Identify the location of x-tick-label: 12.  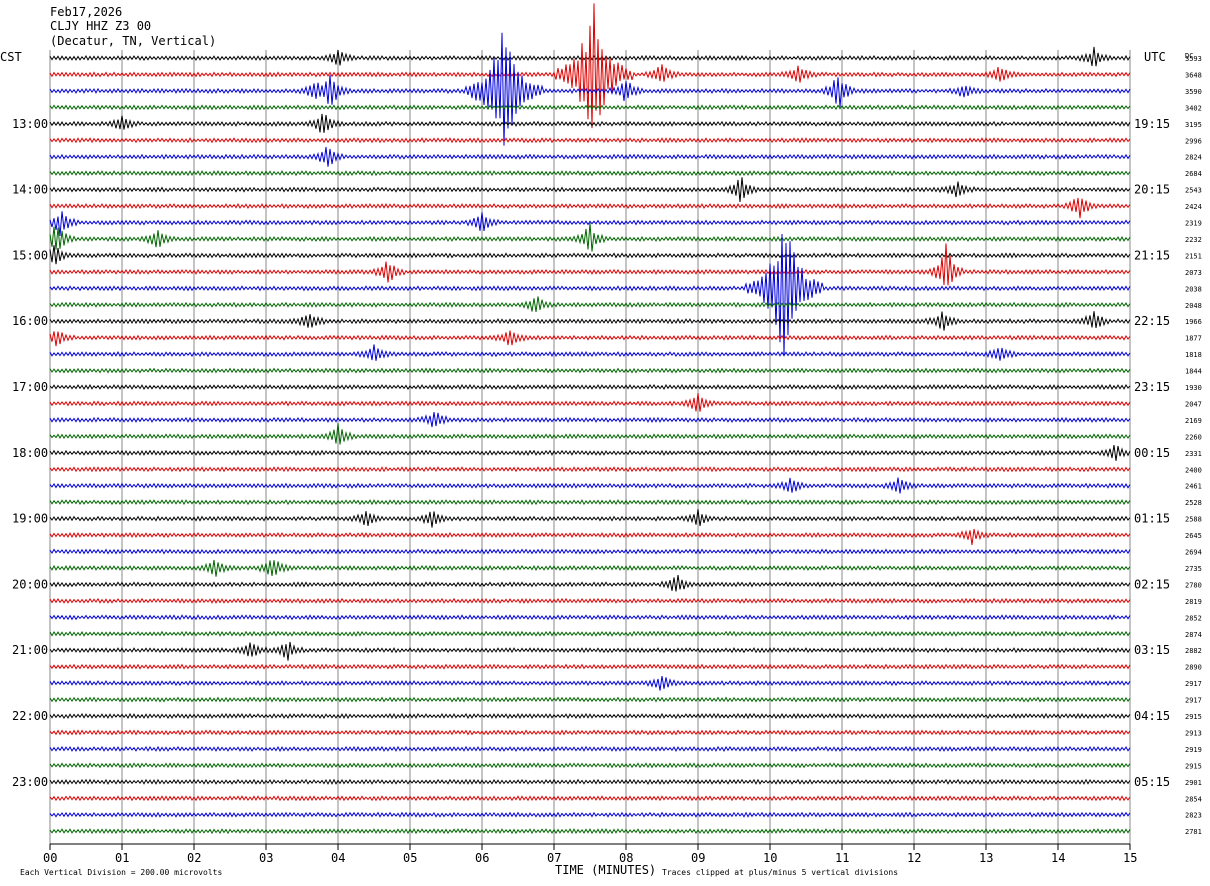
(914, 858).